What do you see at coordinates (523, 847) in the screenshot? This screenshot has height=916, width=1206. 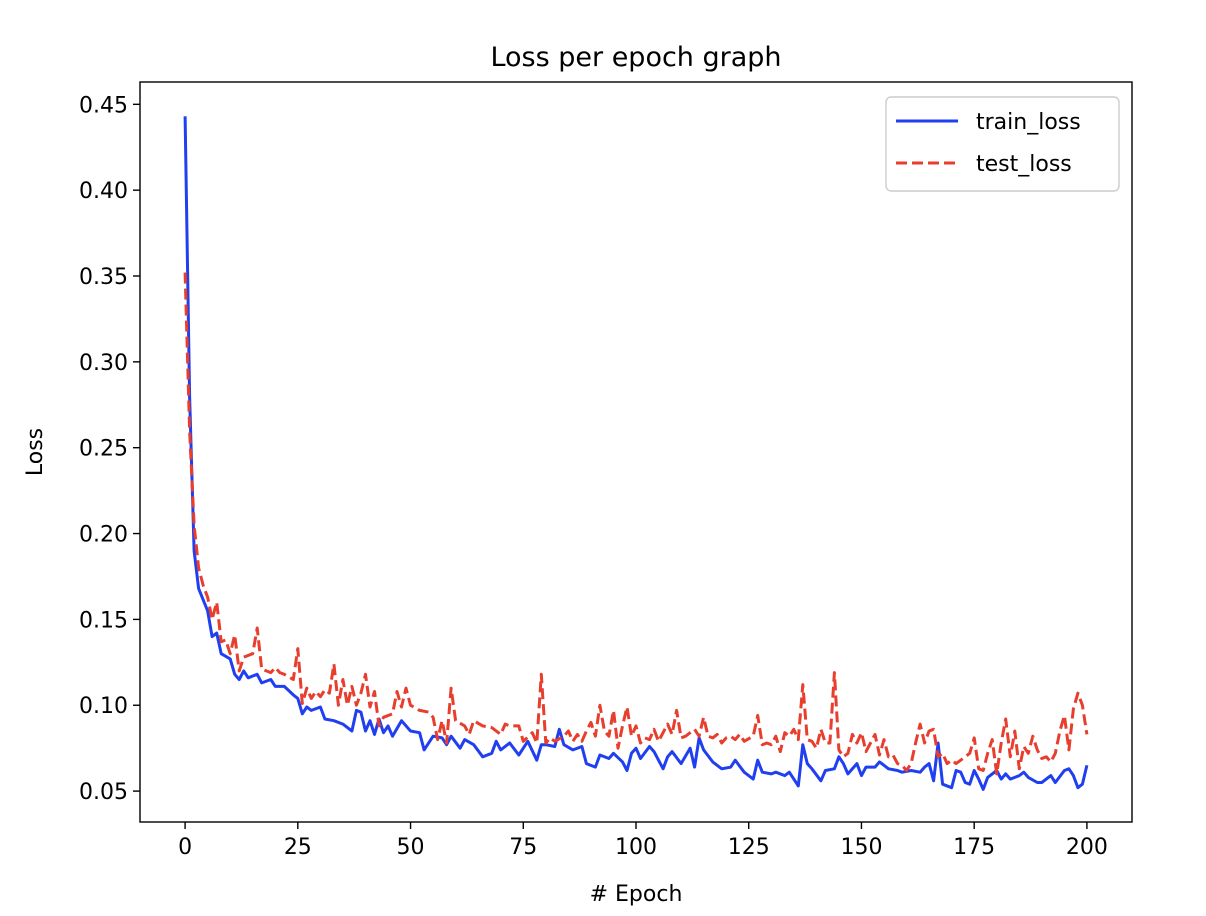 I see `x-tick-label: 75` at bounding box center [523, 847].